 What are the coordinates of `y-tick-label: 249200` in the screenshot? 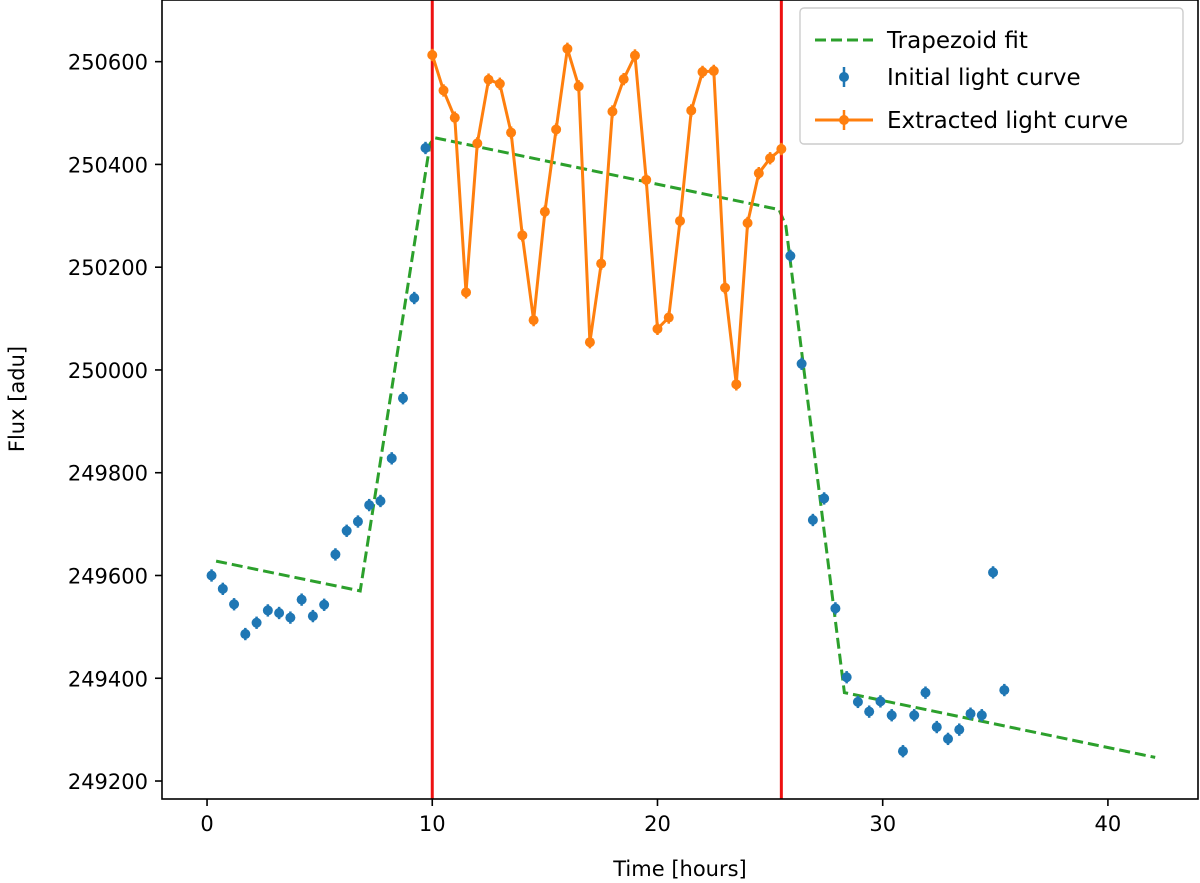 It's located at (108, 782).